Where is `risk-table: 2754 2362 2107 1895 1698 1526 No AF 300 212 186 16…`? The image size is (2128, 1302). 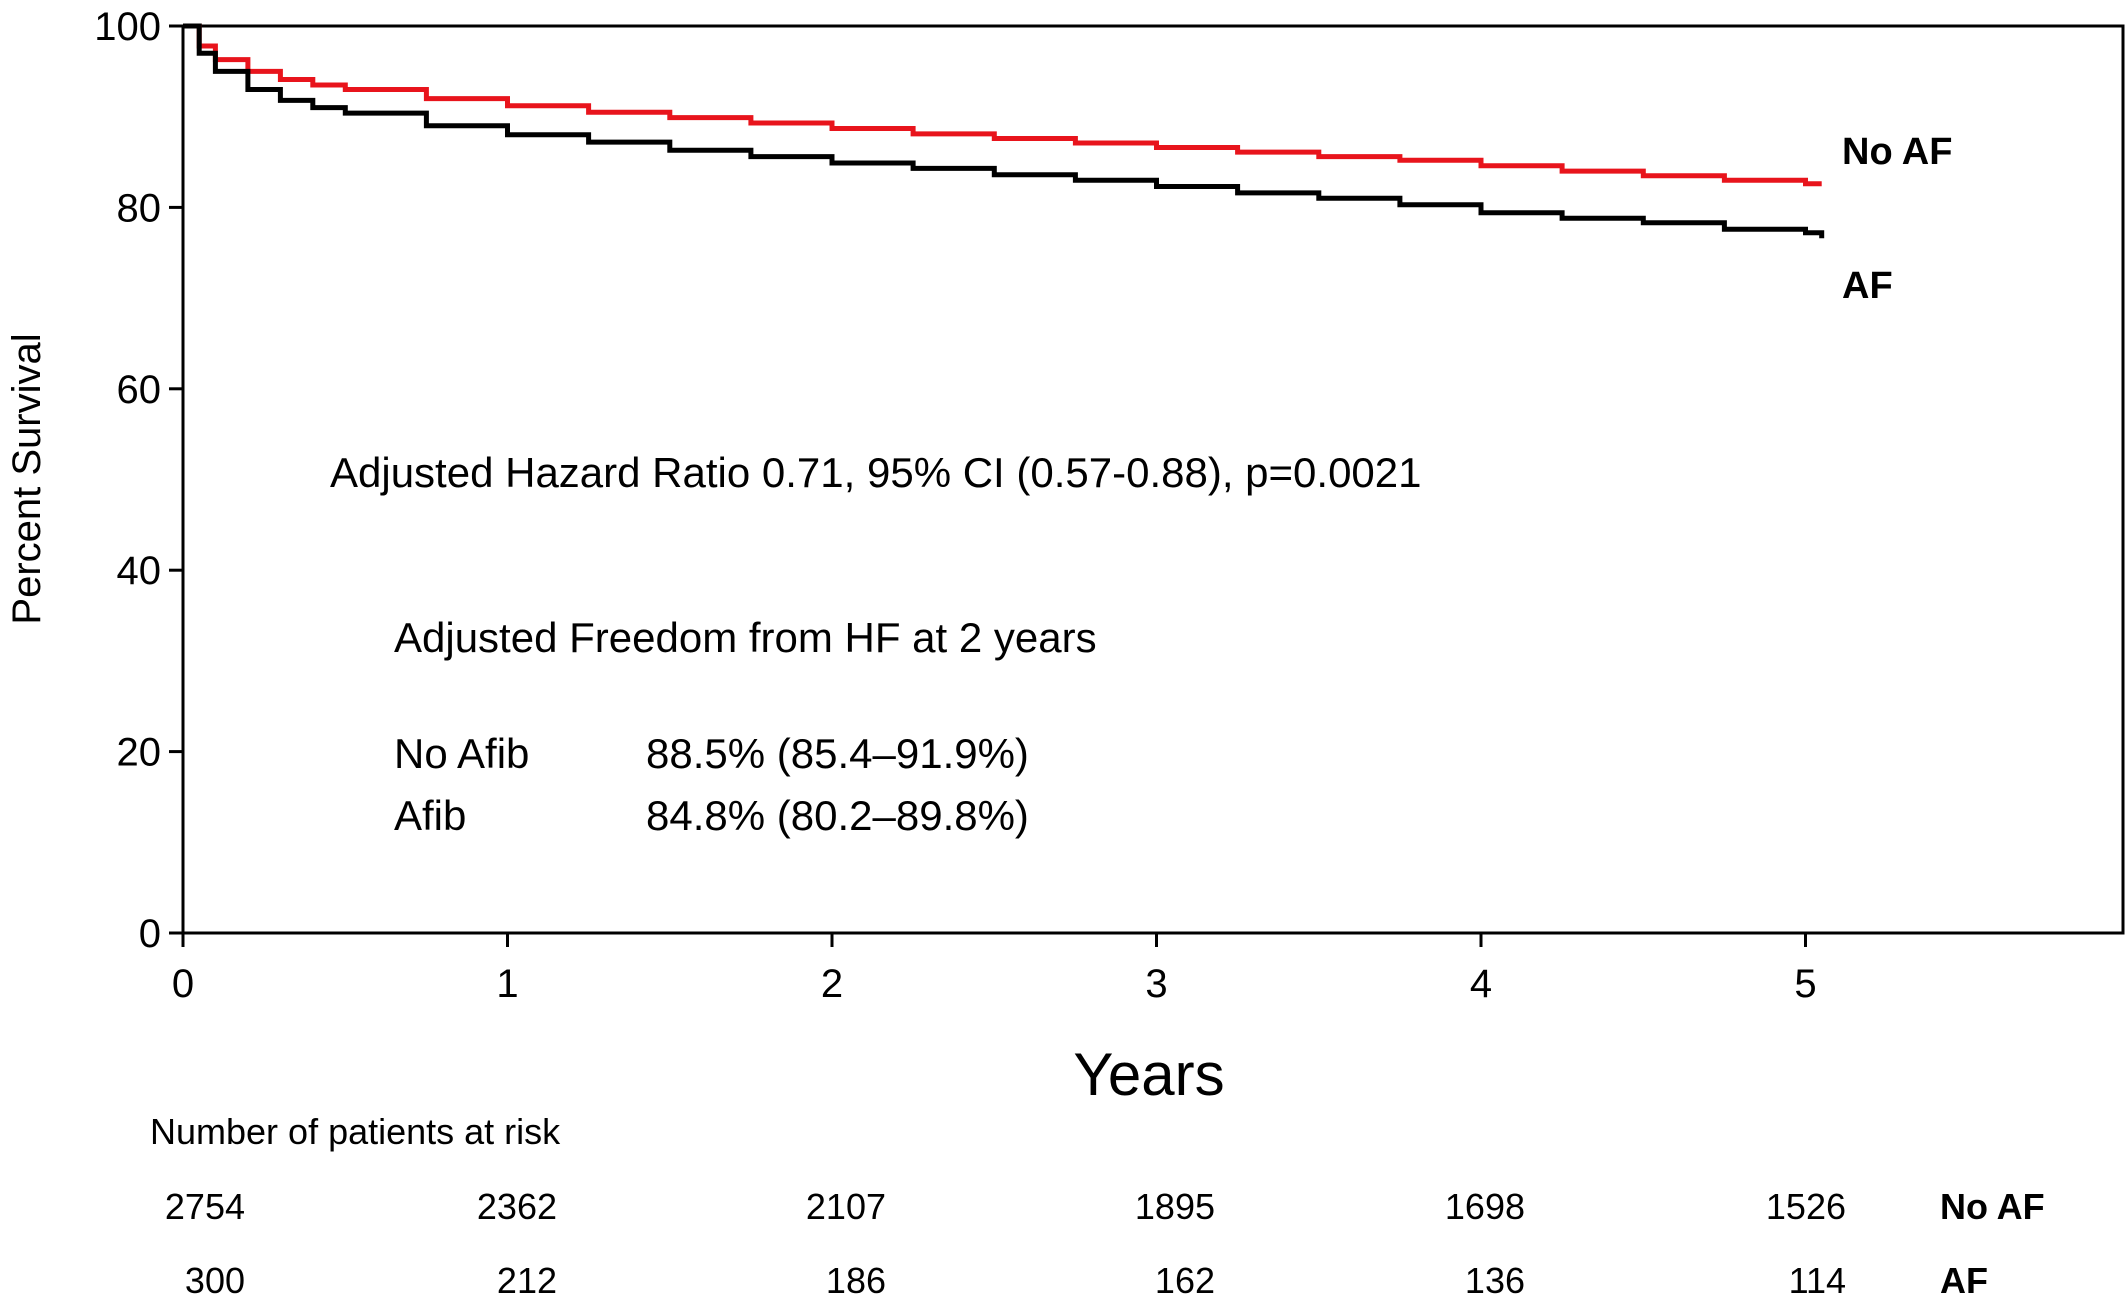 risk-table: 2754 2362 2107 1895 1698 1526 No AF 300 212 186 16… is located at coordinates (1105, 1243).